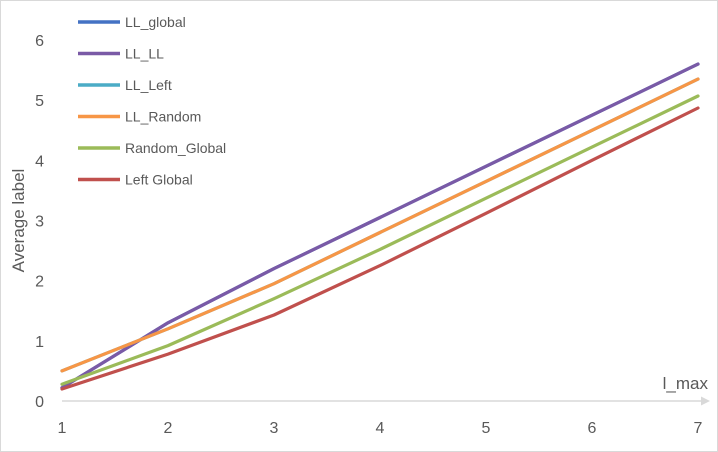 This screenshot has width=718, height=452. I want to click on x-tick-label: 5, so click(486, 428).